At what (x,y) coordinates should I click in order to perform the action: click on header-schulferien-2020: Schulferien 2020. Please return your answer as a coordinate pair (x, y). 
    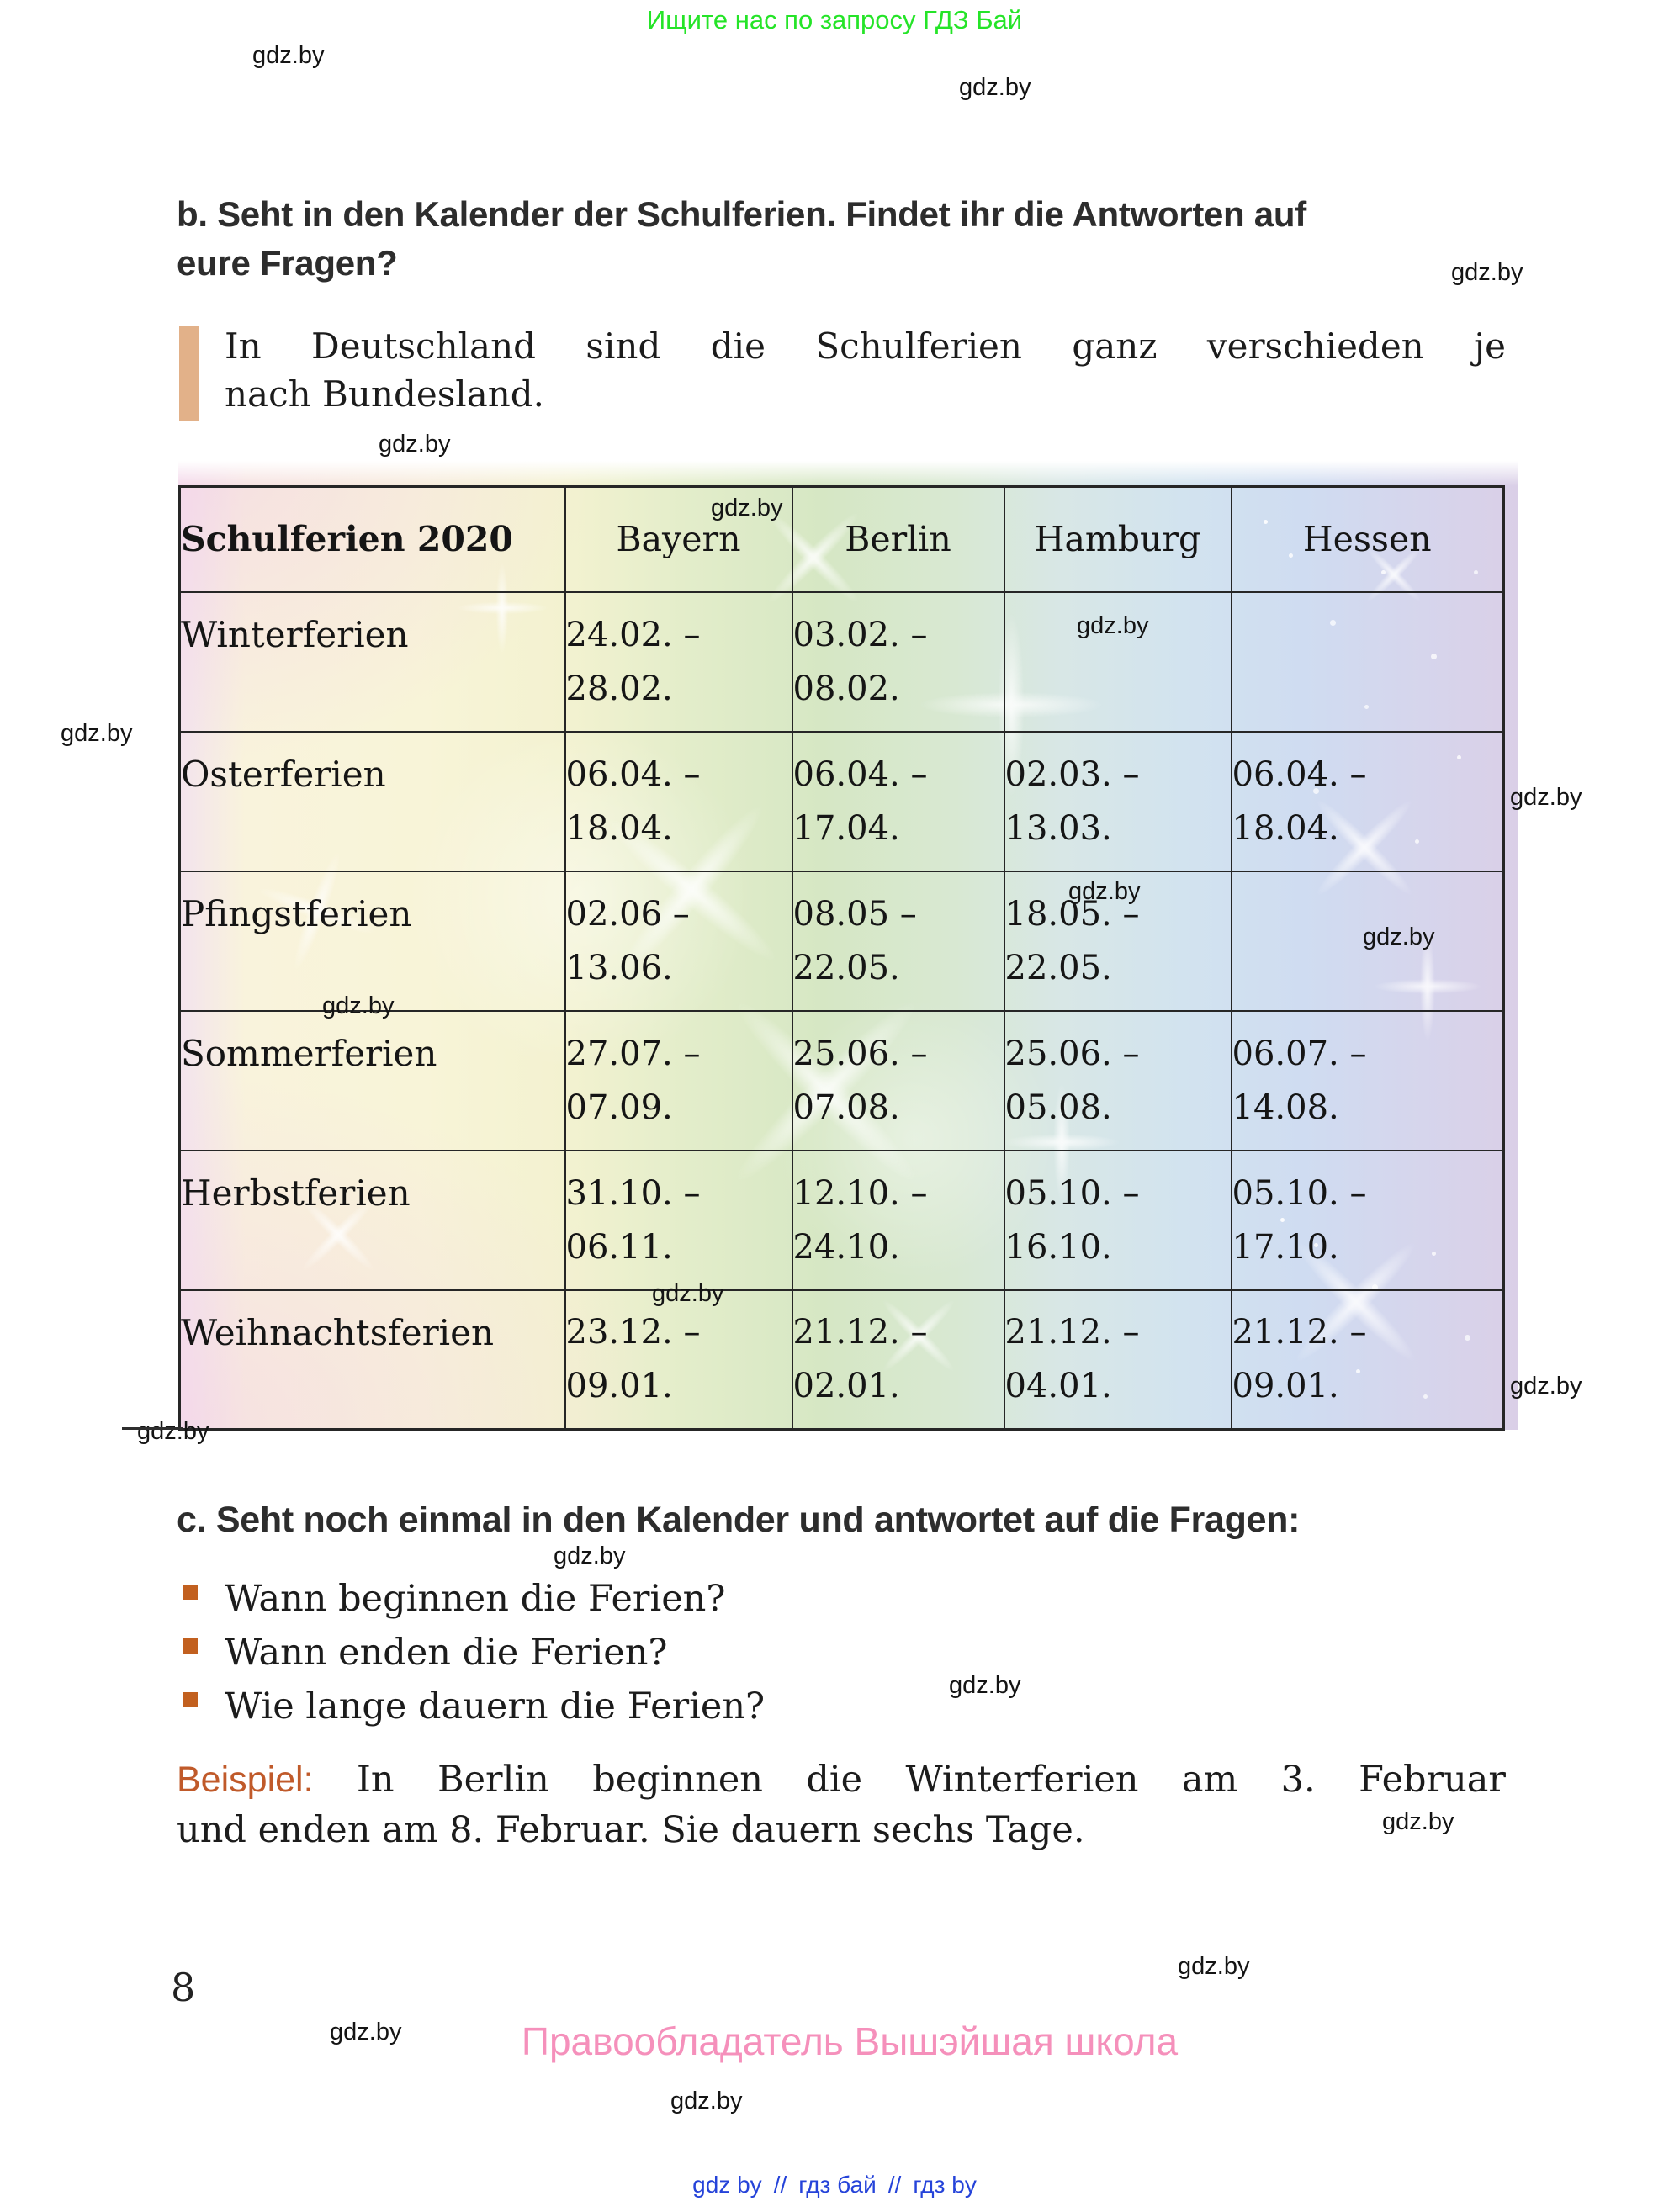
    Looking at the image, I should click on (372, 539).